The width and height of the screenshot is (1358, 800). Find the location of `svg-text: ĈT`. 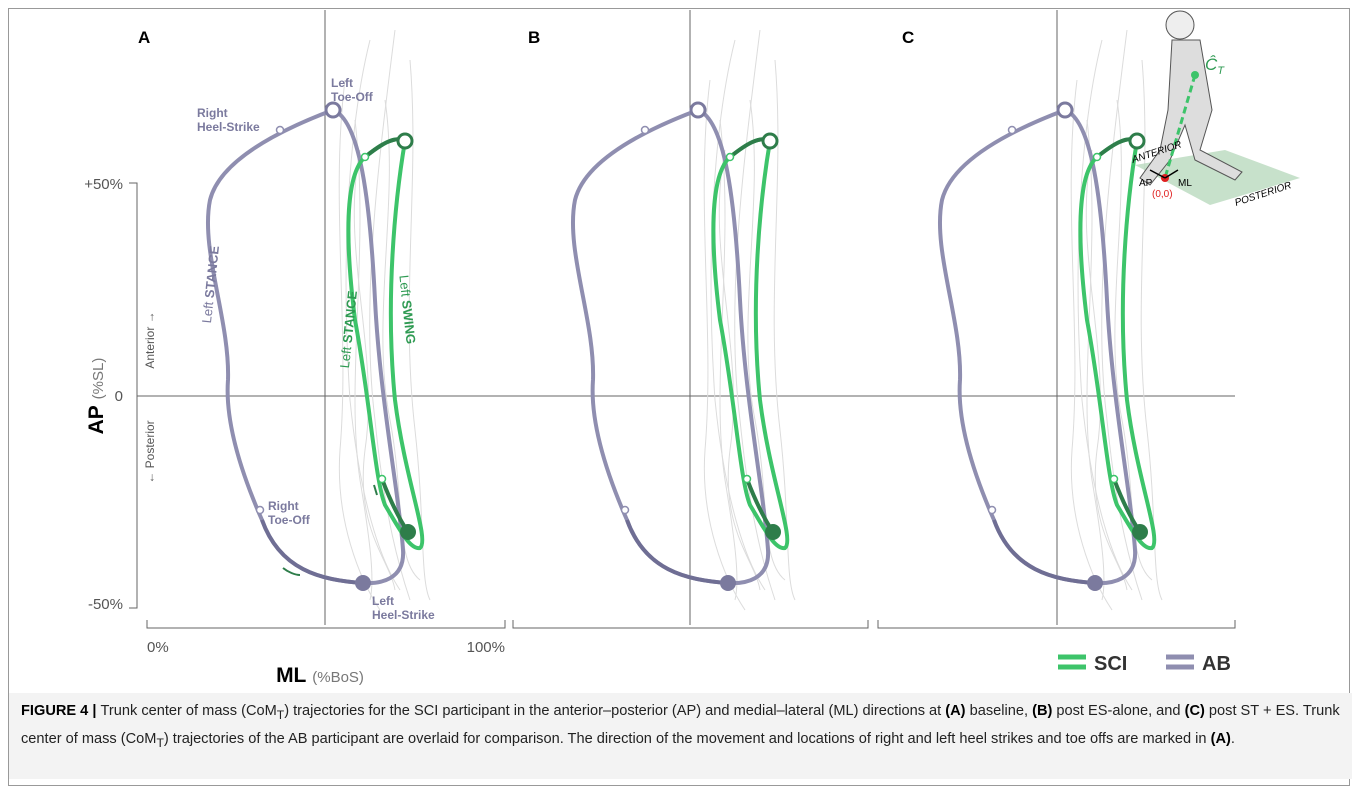

svg-text: ĈT is located at coordinates (1215, 66).